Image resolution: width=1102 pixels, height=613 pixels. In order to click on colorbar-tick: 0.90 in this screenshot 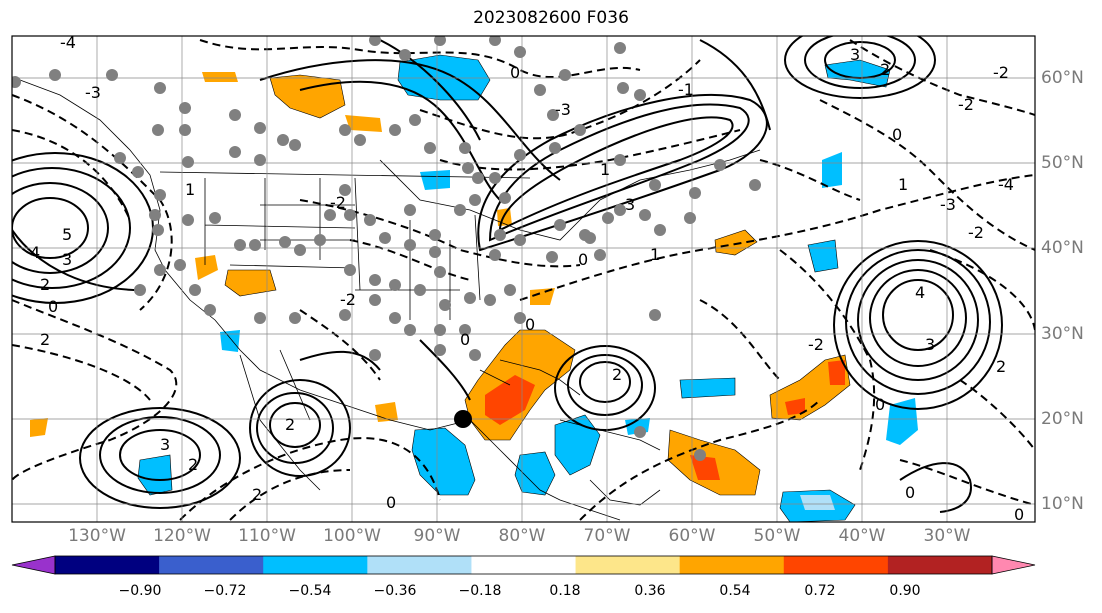, I will do `click(905, 591)`.